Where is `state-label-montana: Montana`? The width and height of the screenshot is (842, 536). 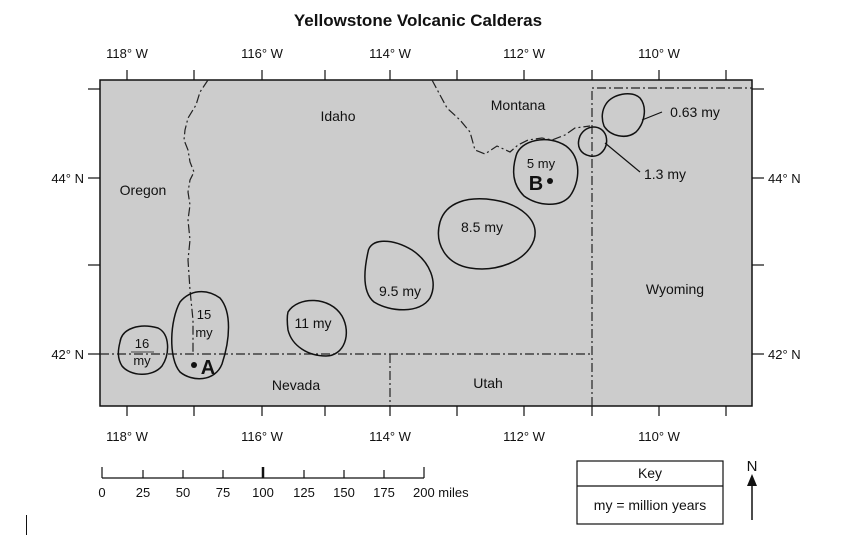 state-label-montana: Montana is located at coordinates (518, 105).